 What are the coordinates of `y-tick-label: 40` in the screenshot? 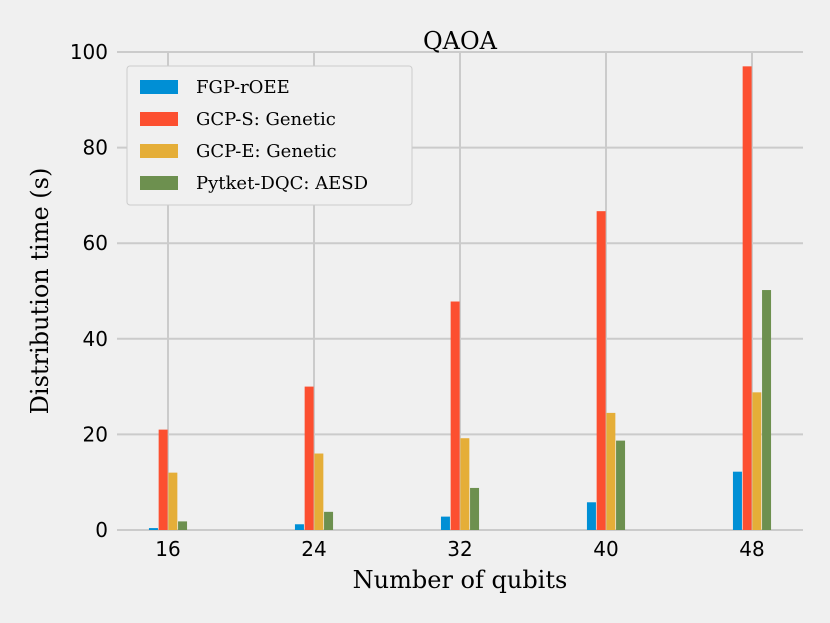 It's located at (95, 339).